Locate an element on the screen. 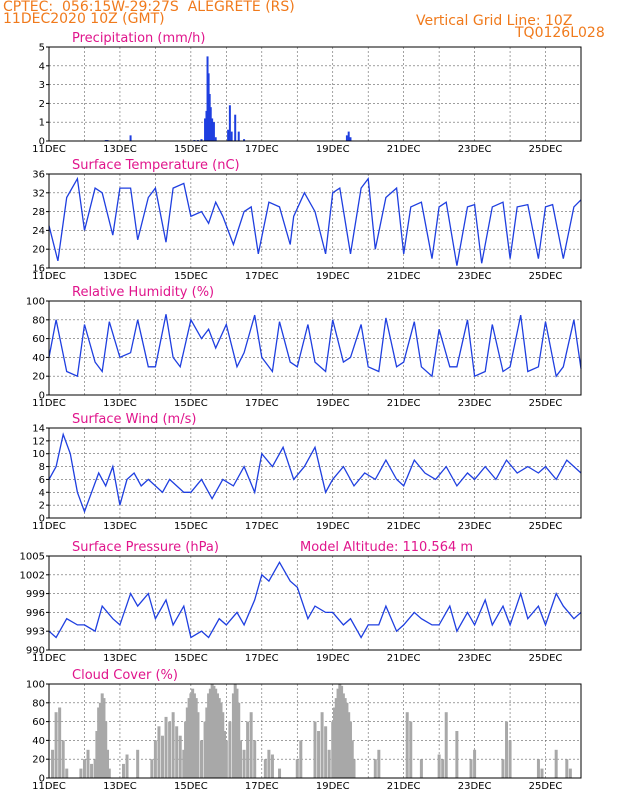  temperature-frame is located at coordinates (315, 221).